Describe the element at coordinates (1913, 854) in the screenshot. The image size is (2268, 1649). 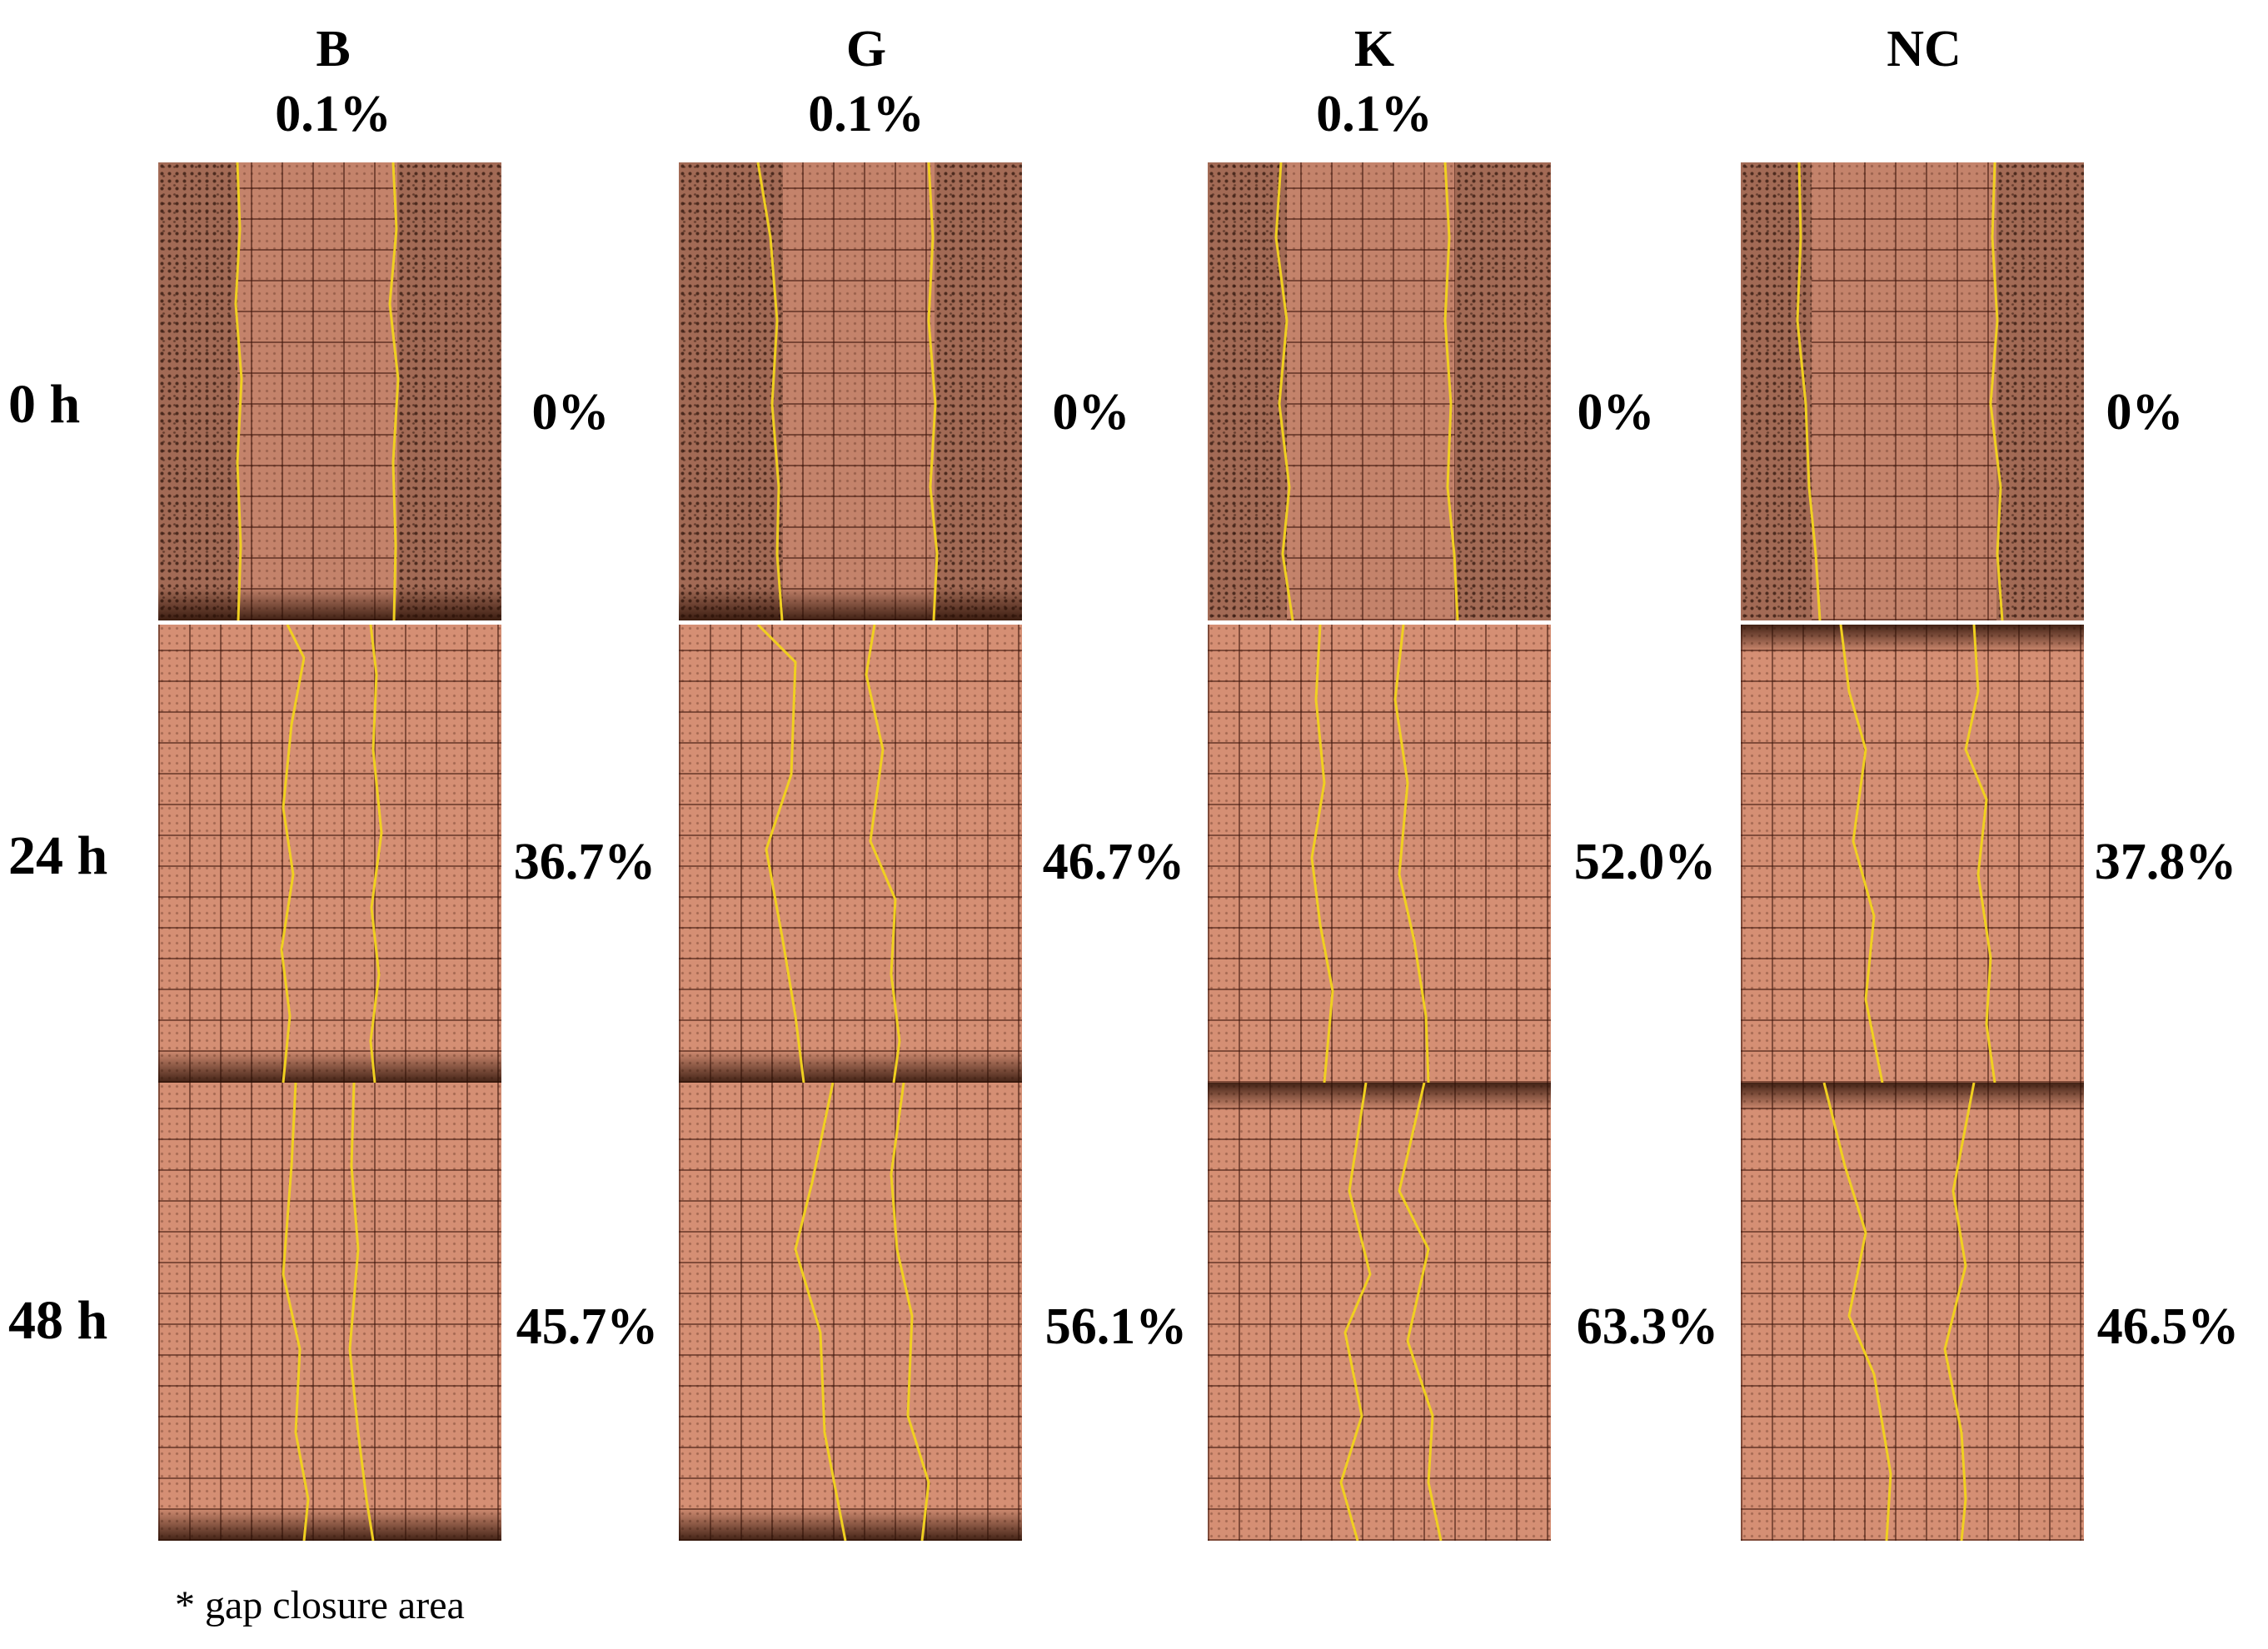
I see `micrograph-nc-24h` at that location.